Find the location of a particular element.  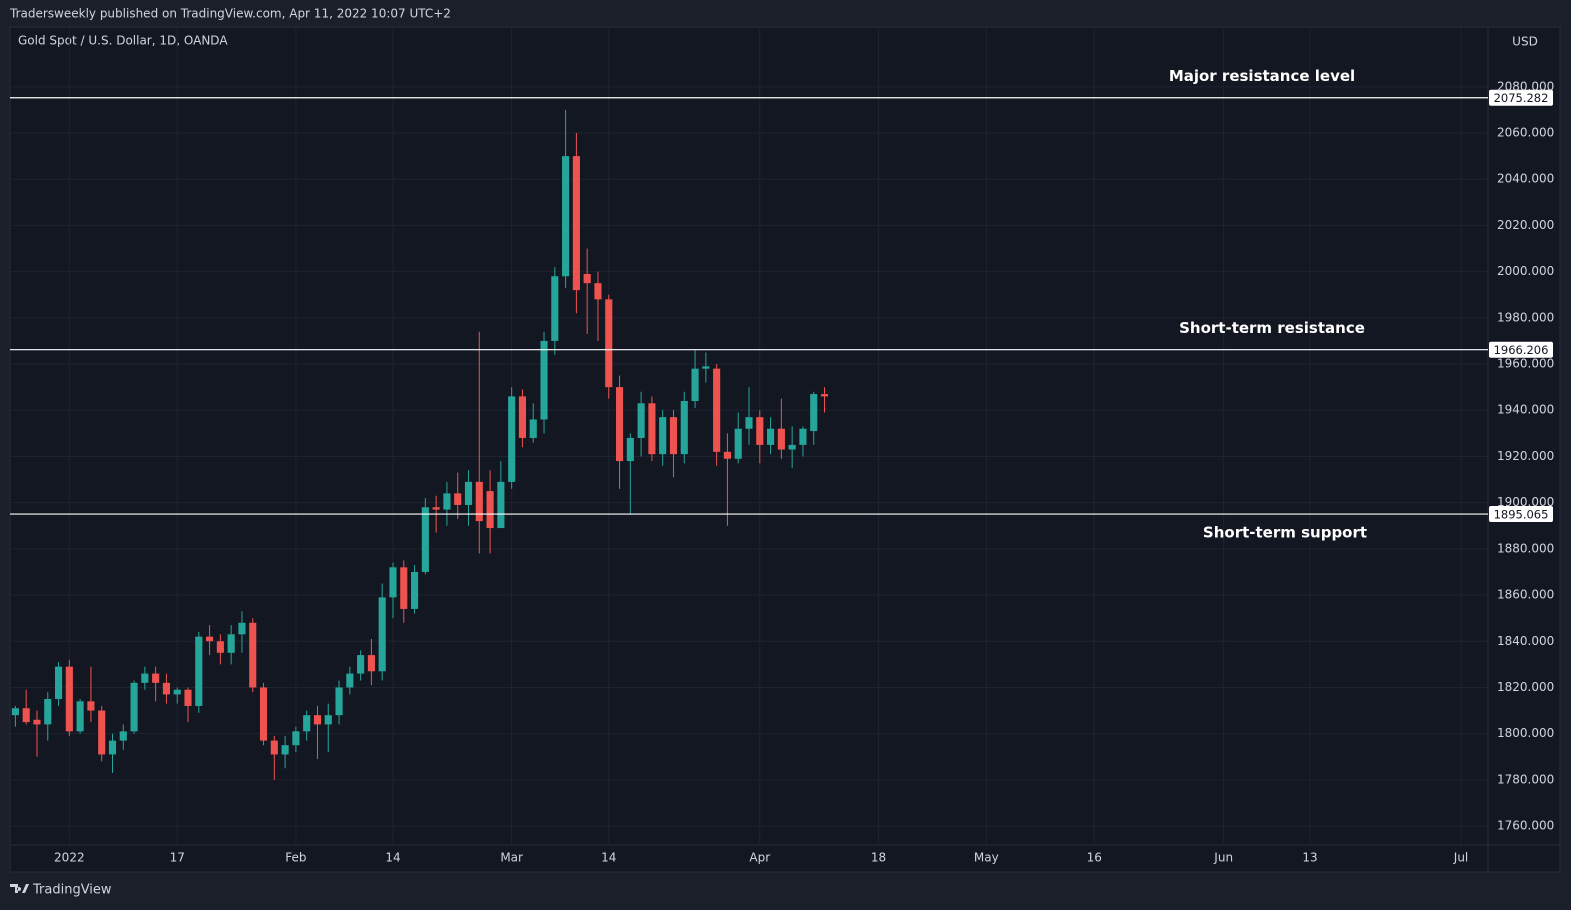

y-tick-label: 1840.000 is located at coordinates (1525, 641).